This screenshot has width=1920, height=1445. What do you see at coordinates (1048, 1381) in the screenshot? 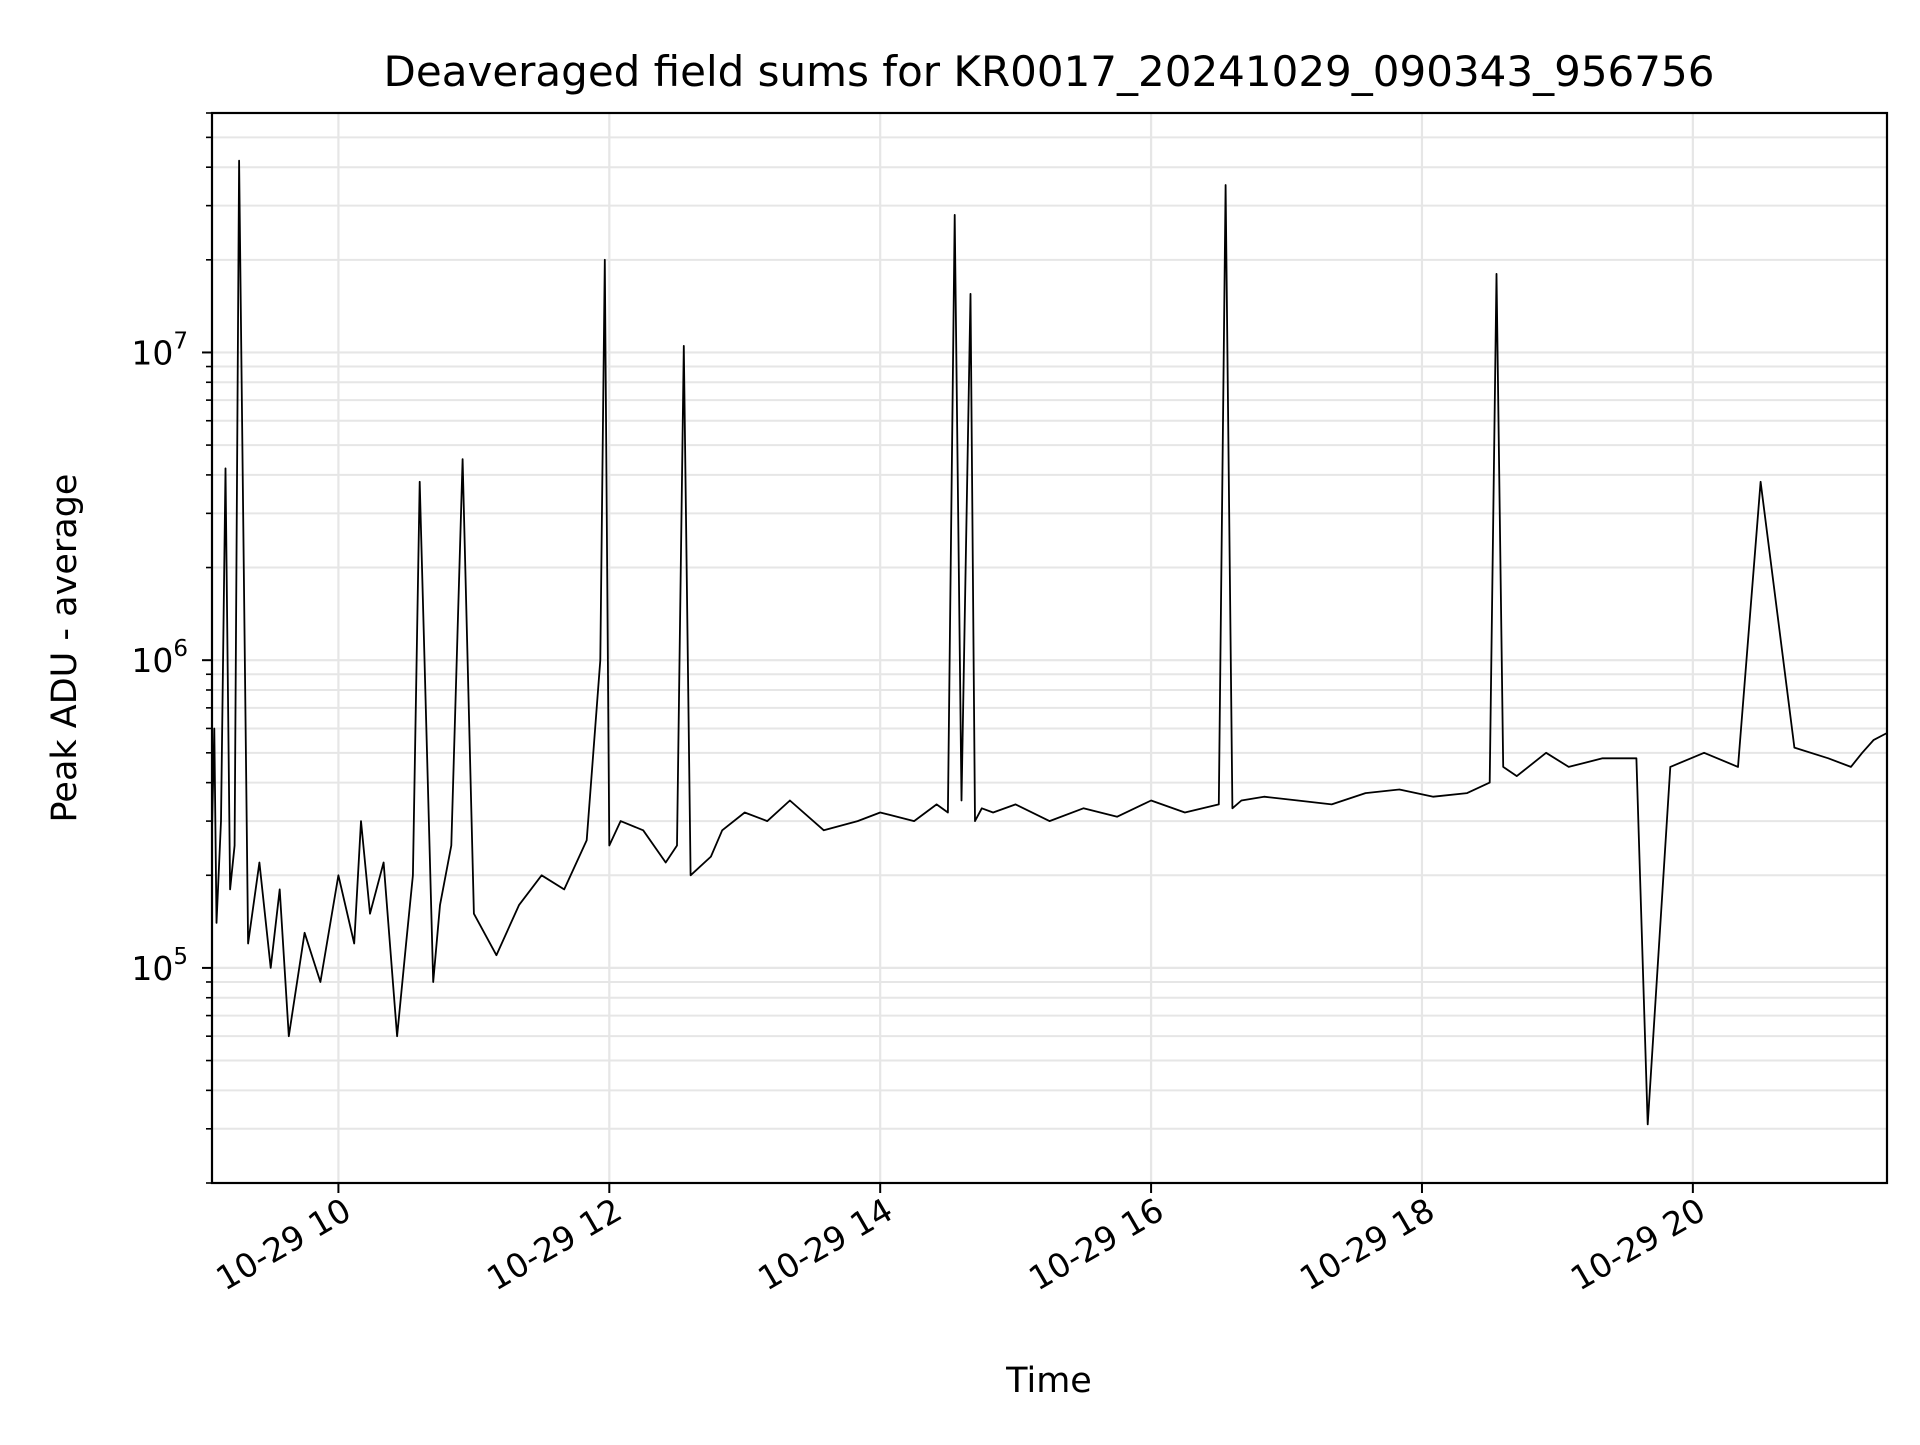
I see `x-axis-label: Time` at bounding box center [1048, 1381].